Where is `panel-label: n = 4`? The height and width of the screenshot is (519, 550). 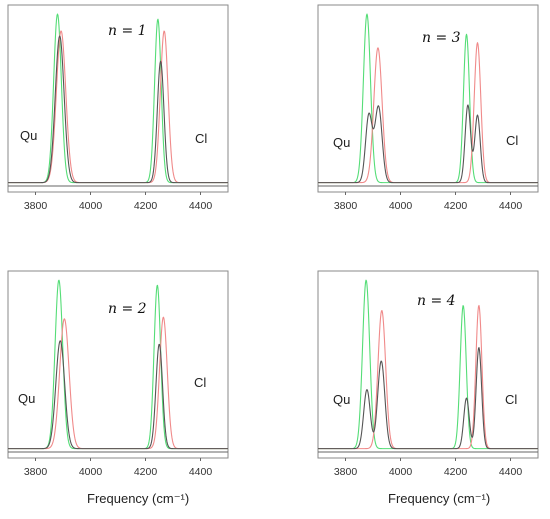
panel-label: n = 4 is located at coordinates (436, 301).